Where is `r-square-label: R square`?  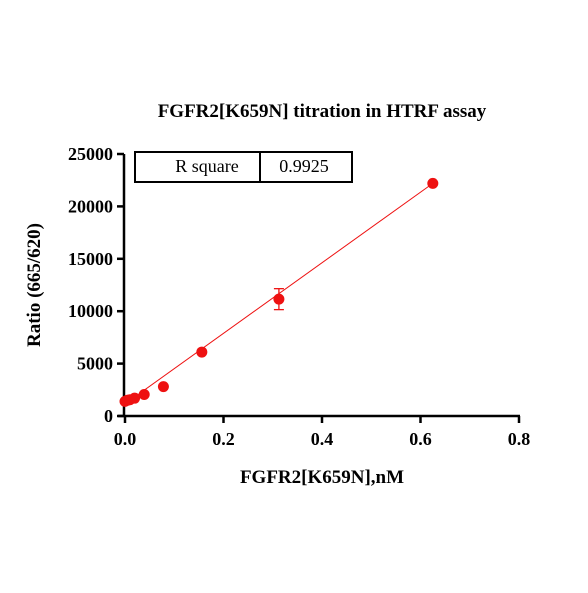
r-square-label: R square is located at coordinates (206, 166).